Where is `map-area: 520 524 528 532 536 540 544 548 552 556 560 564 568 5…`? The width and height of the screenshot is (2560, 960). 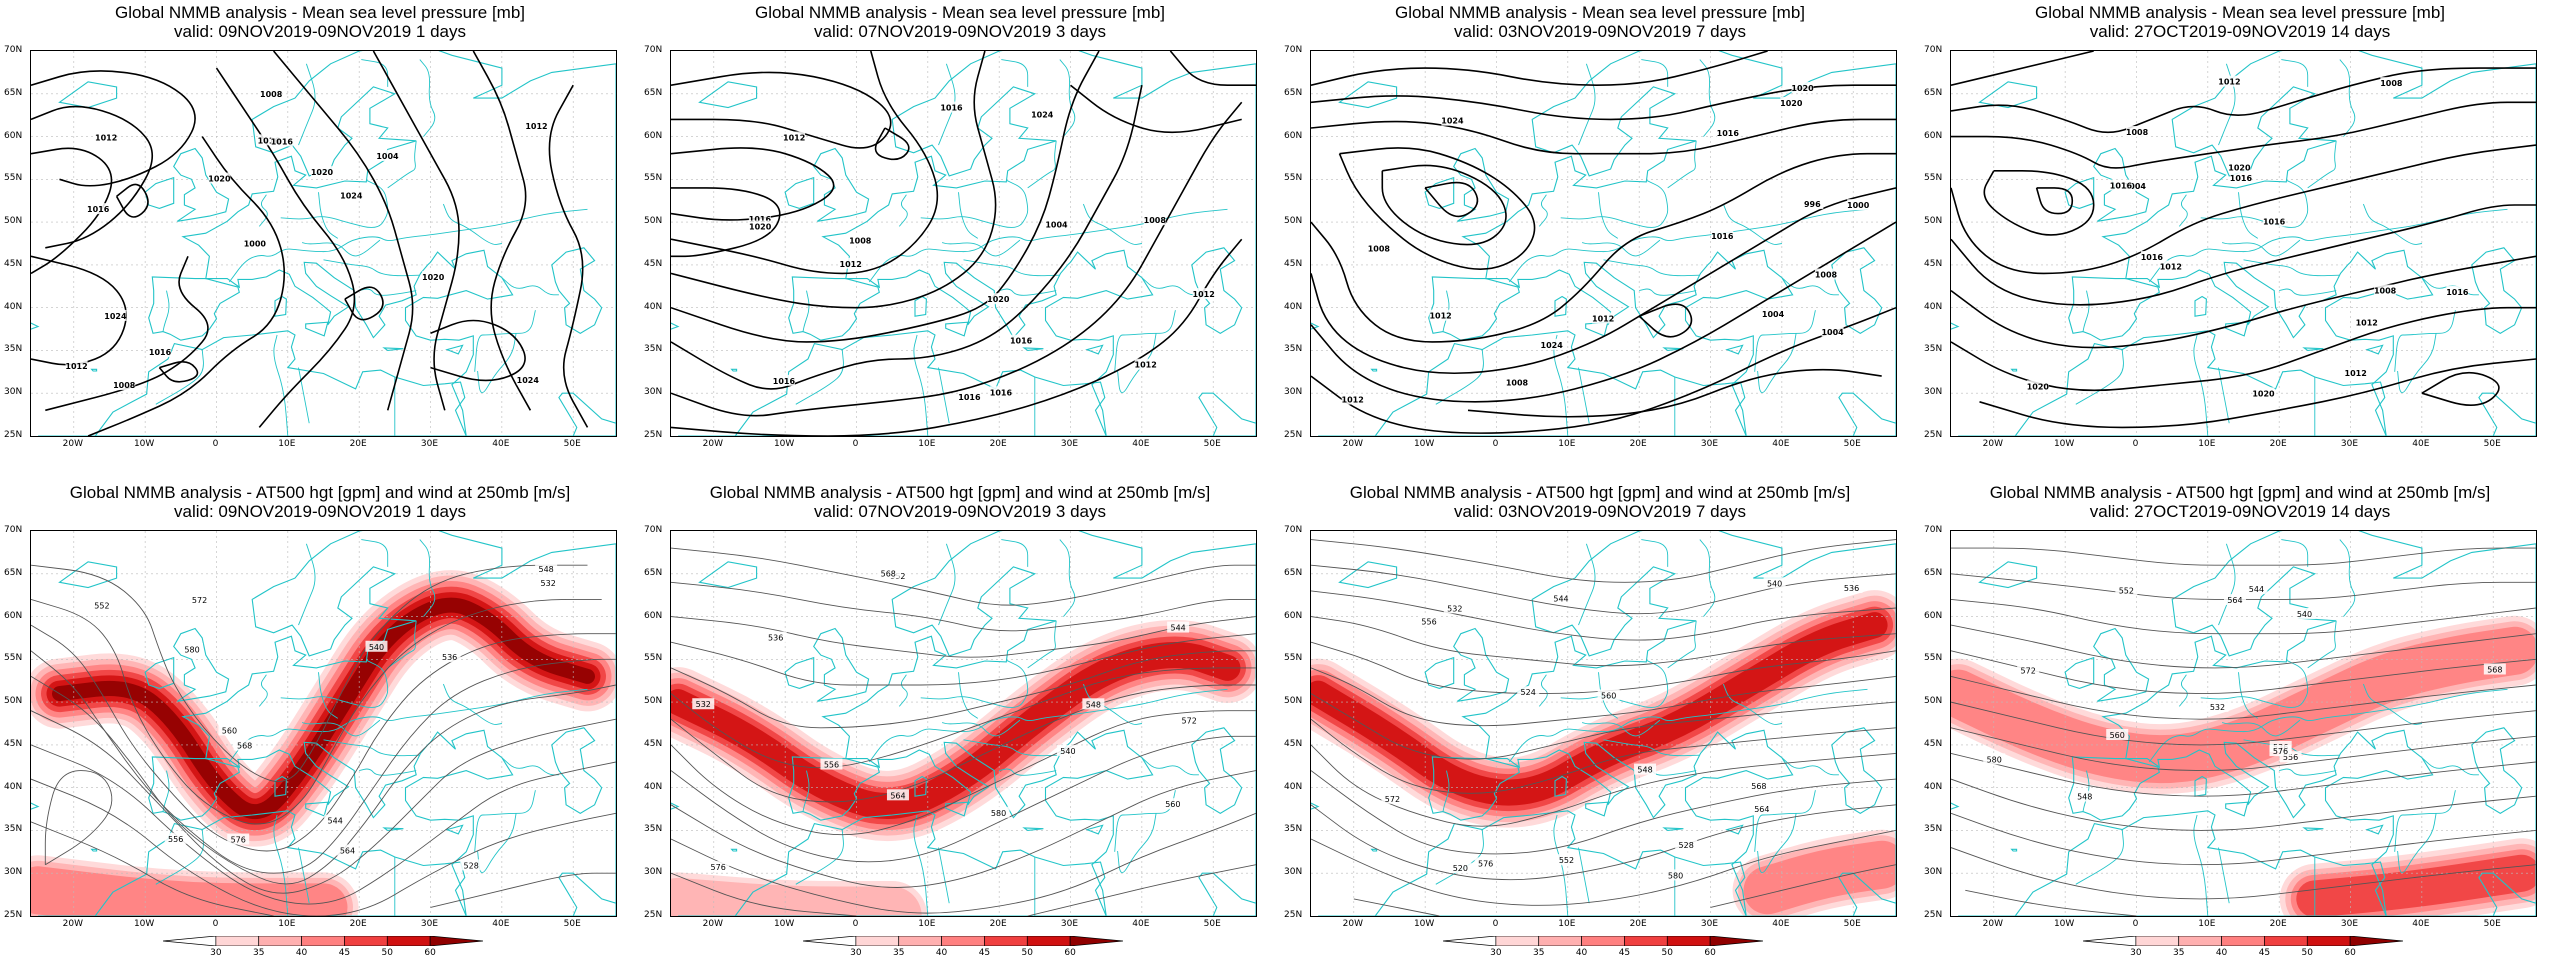
map-area: 520 524 528 532 536 540 544 548 552 556 560 564 568 5… is located at coordinates (1603, 723).